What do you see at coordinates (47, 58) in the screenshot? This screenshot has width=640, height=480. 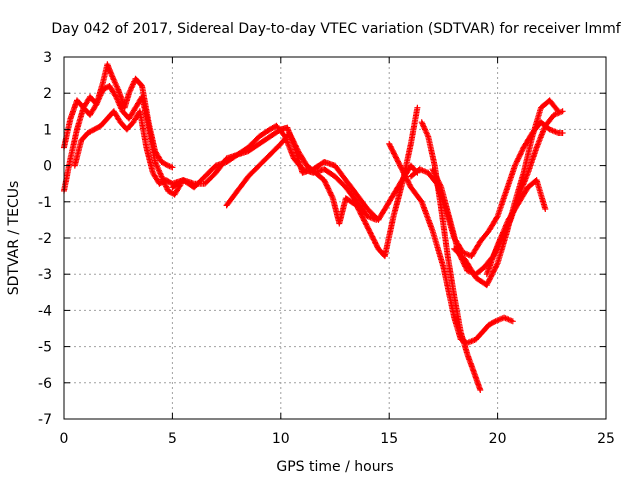 I see `y-tick-label: 3` at bounding box center [47, 58].